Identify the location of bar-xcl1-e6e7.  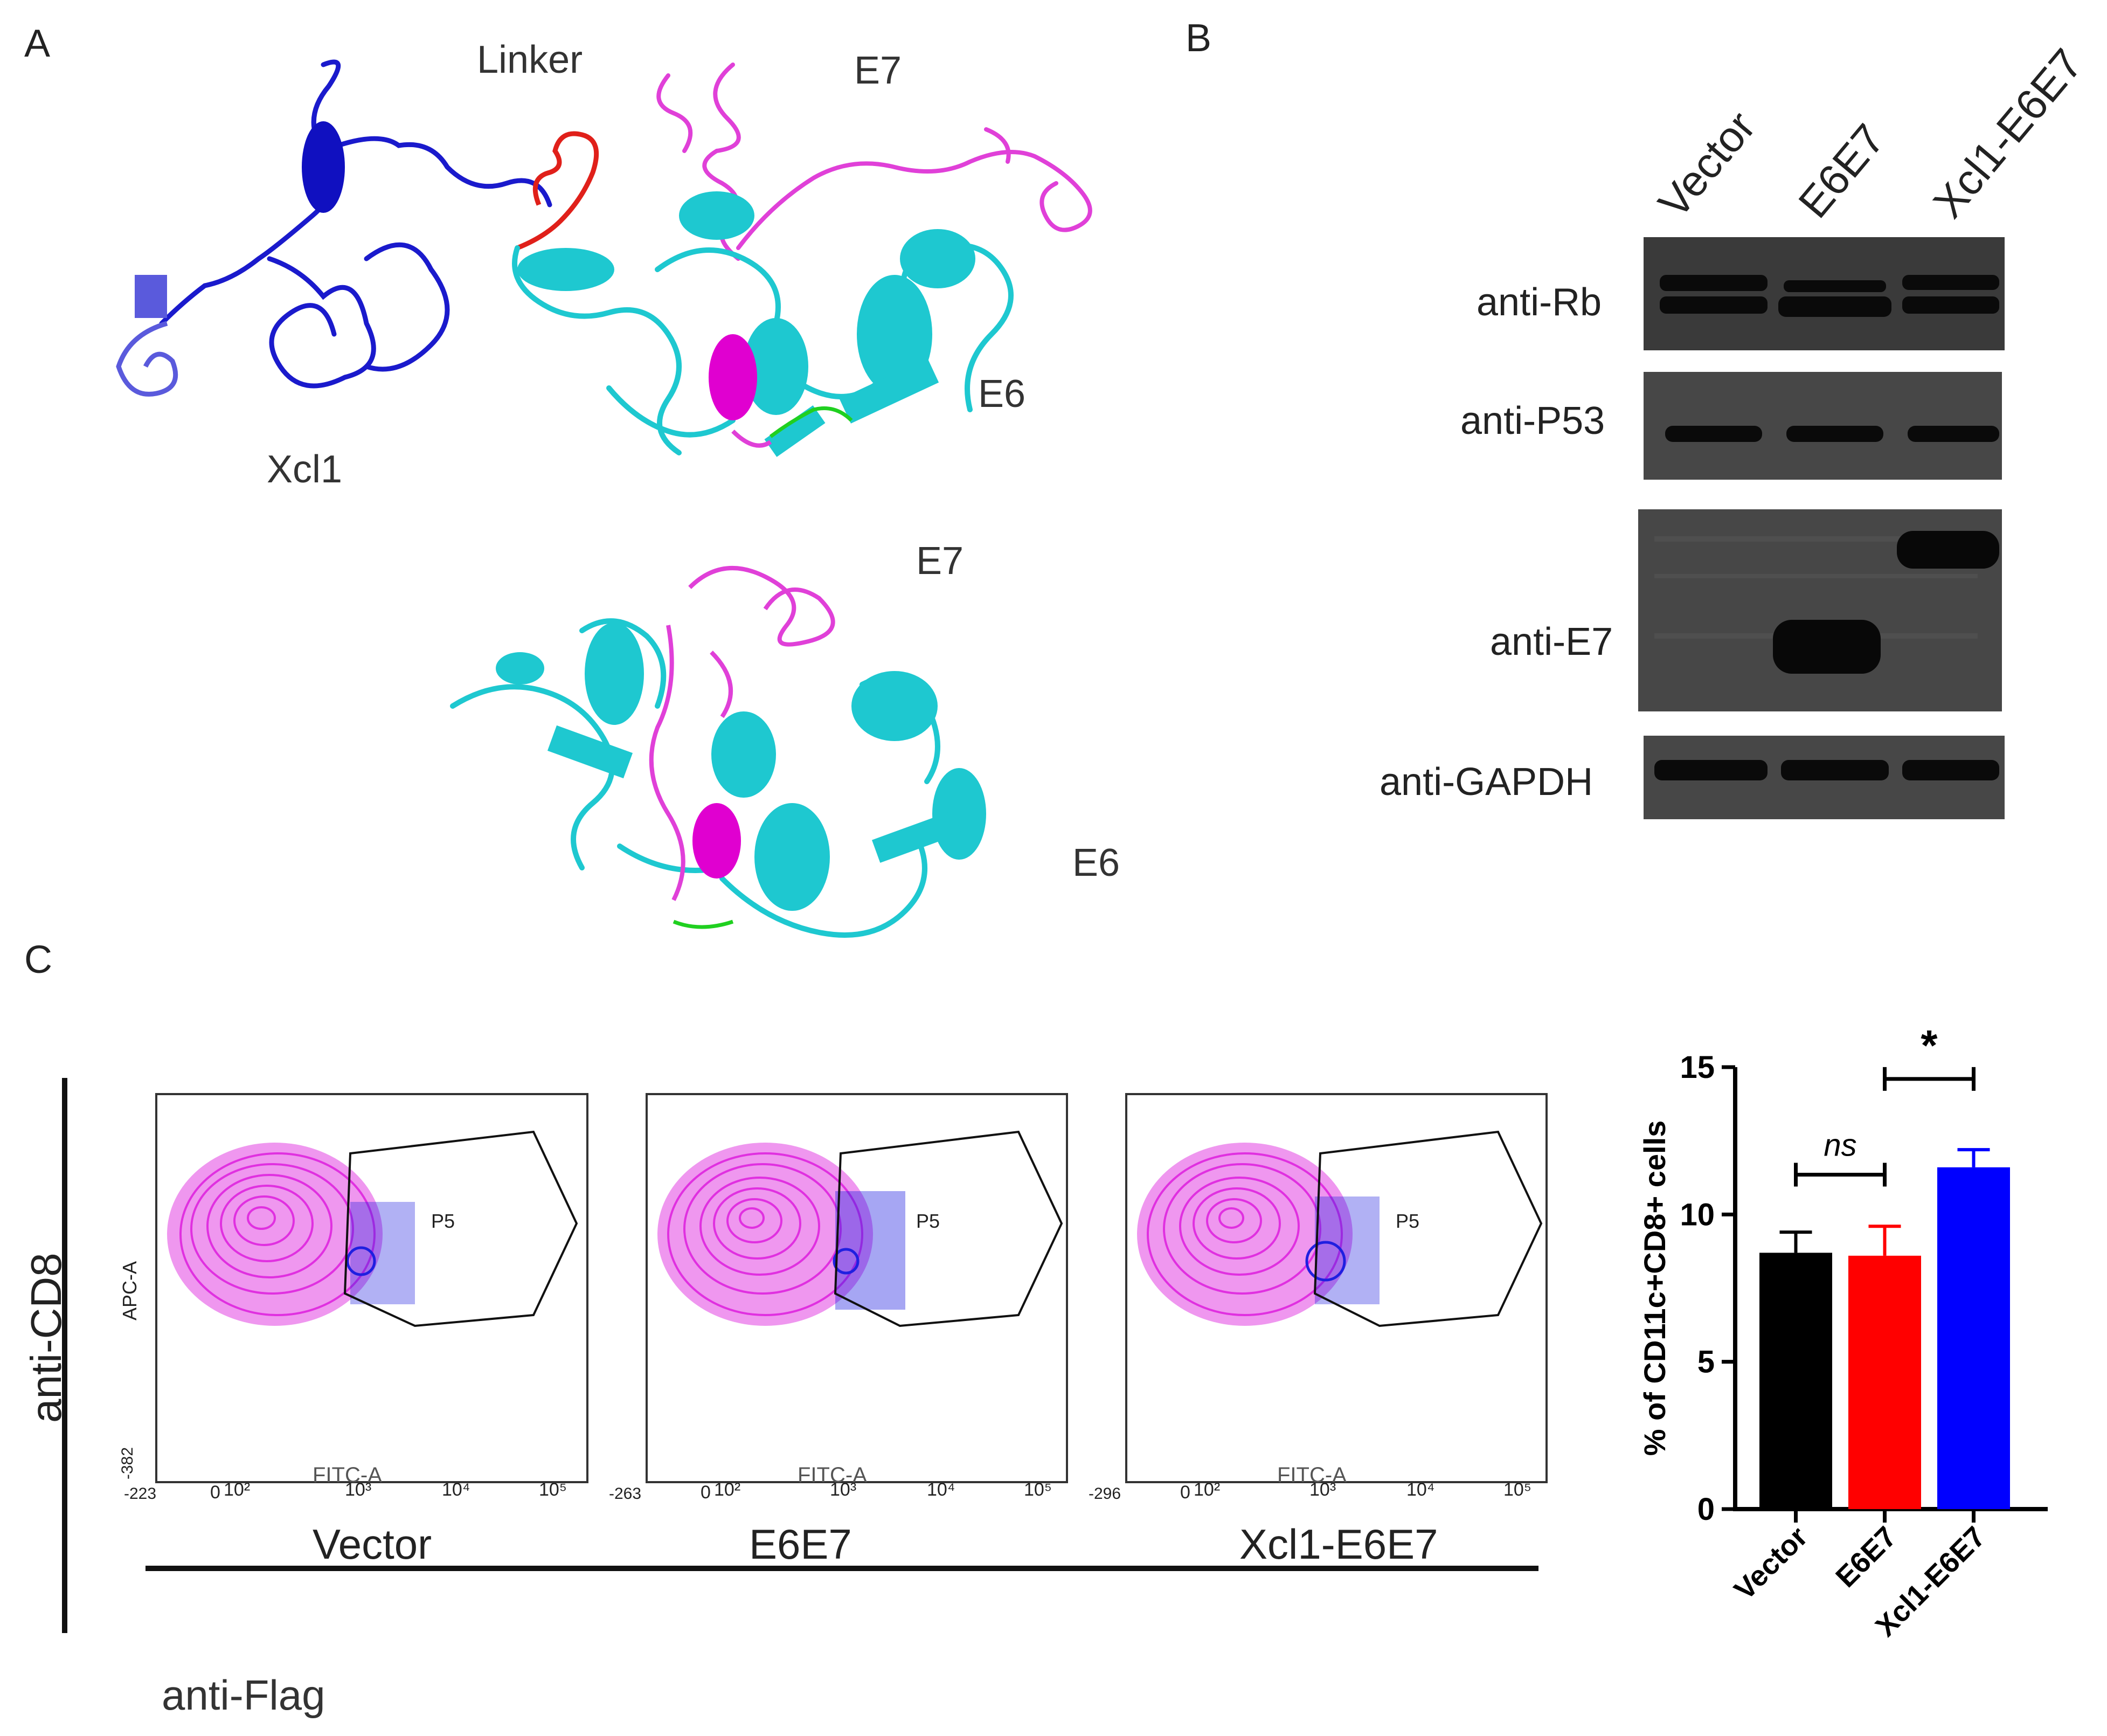
(1973, 1338).